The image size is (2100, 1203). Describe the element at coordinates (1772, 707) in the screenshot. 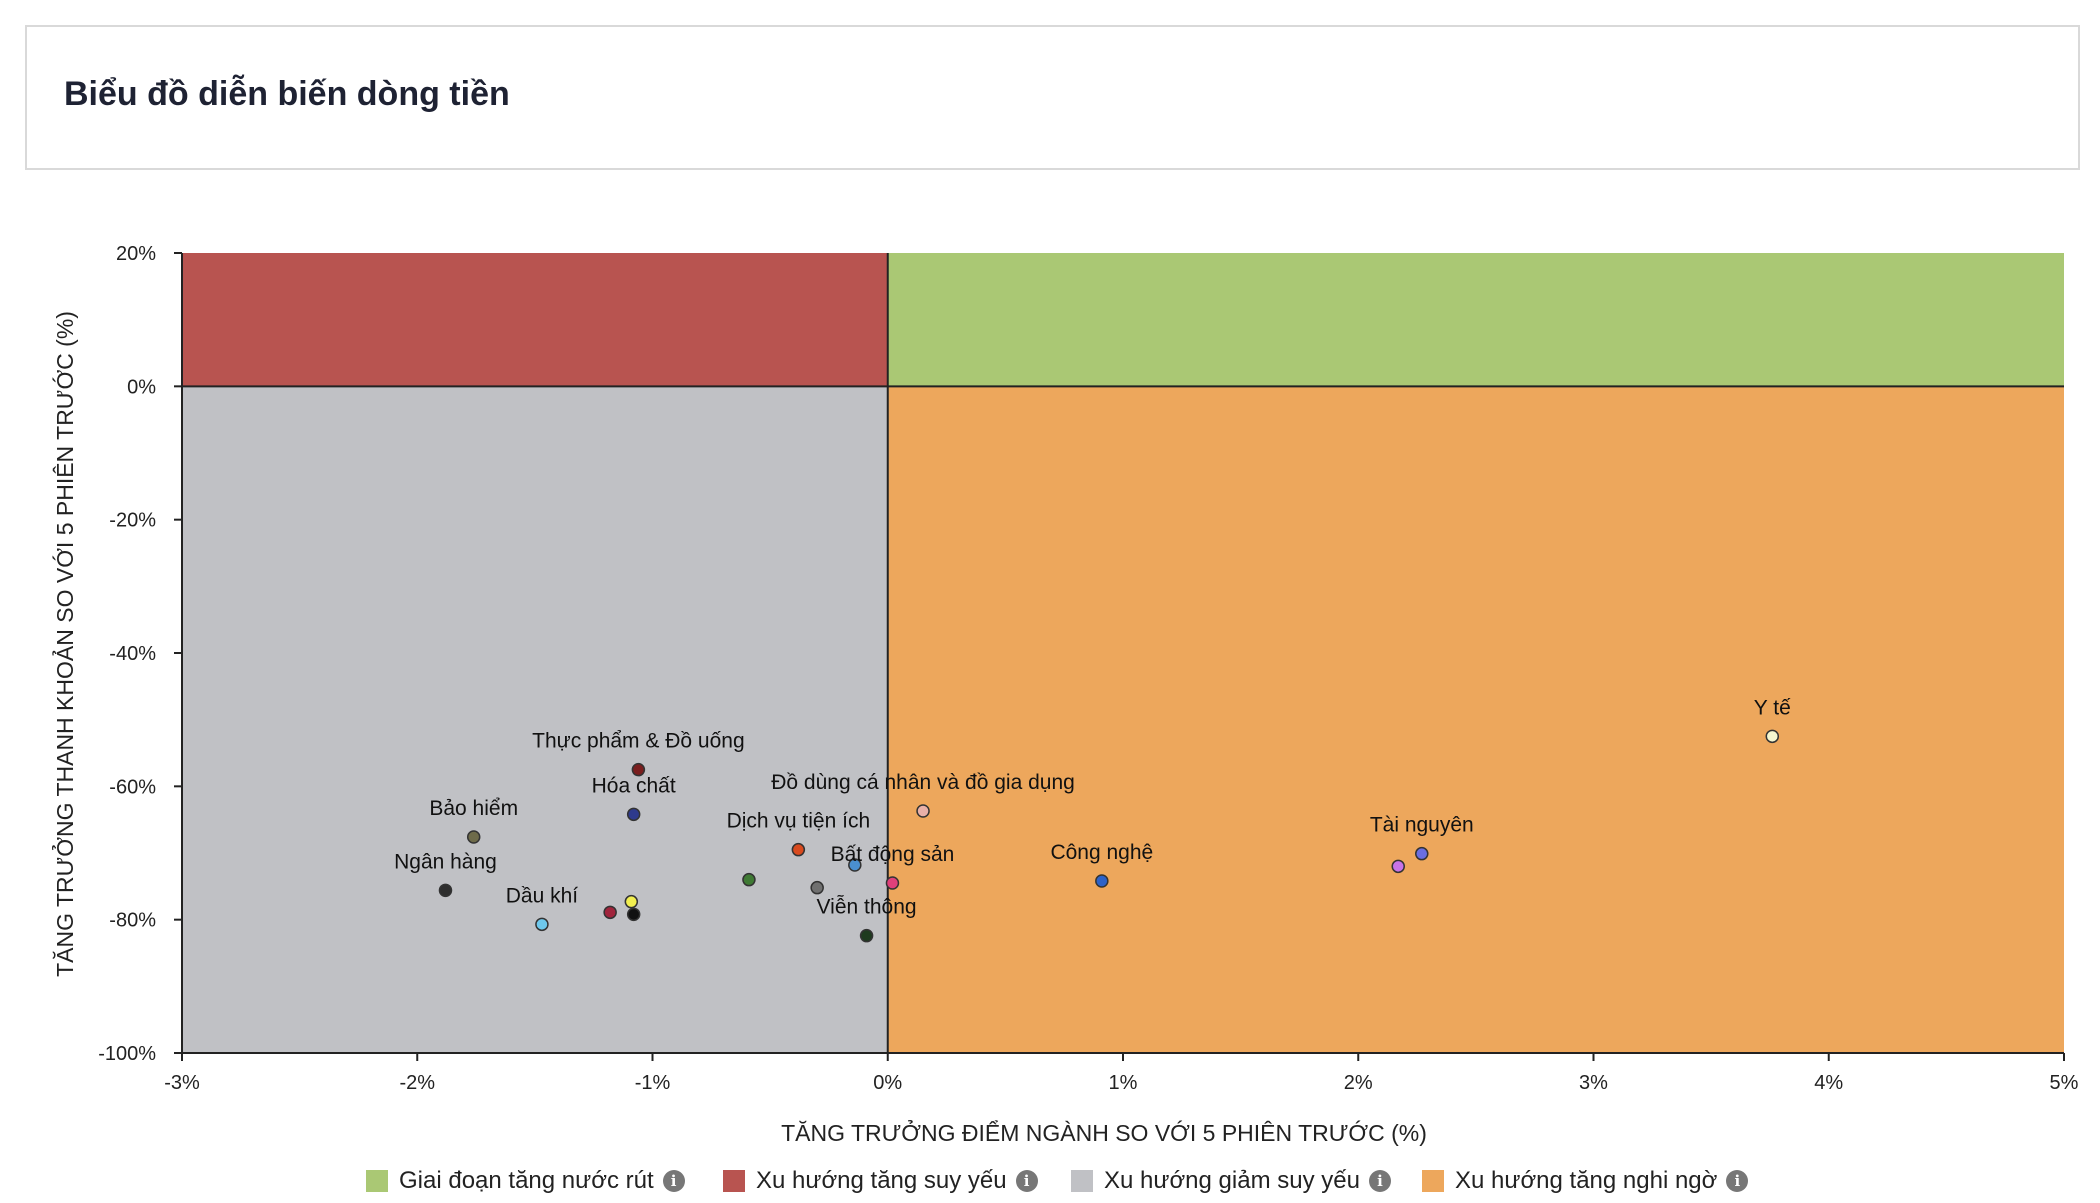

I see `data-label: Y tế` at that location.